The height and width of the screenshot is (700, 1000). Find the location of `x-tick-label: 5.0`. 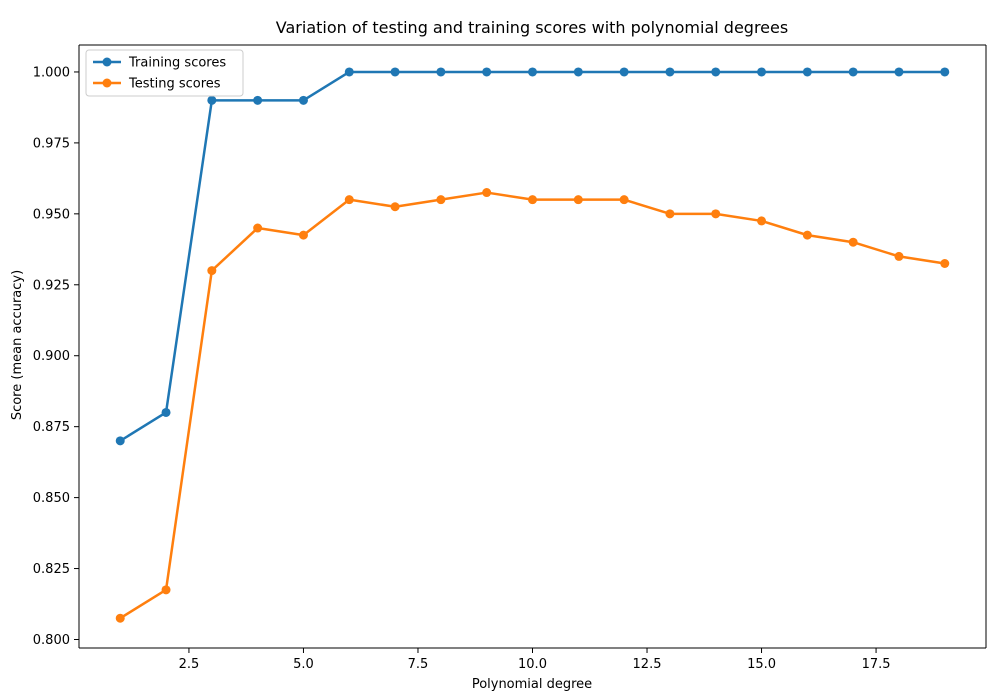

x-tick-label: 5.0 is located at coordinates (303, 664).